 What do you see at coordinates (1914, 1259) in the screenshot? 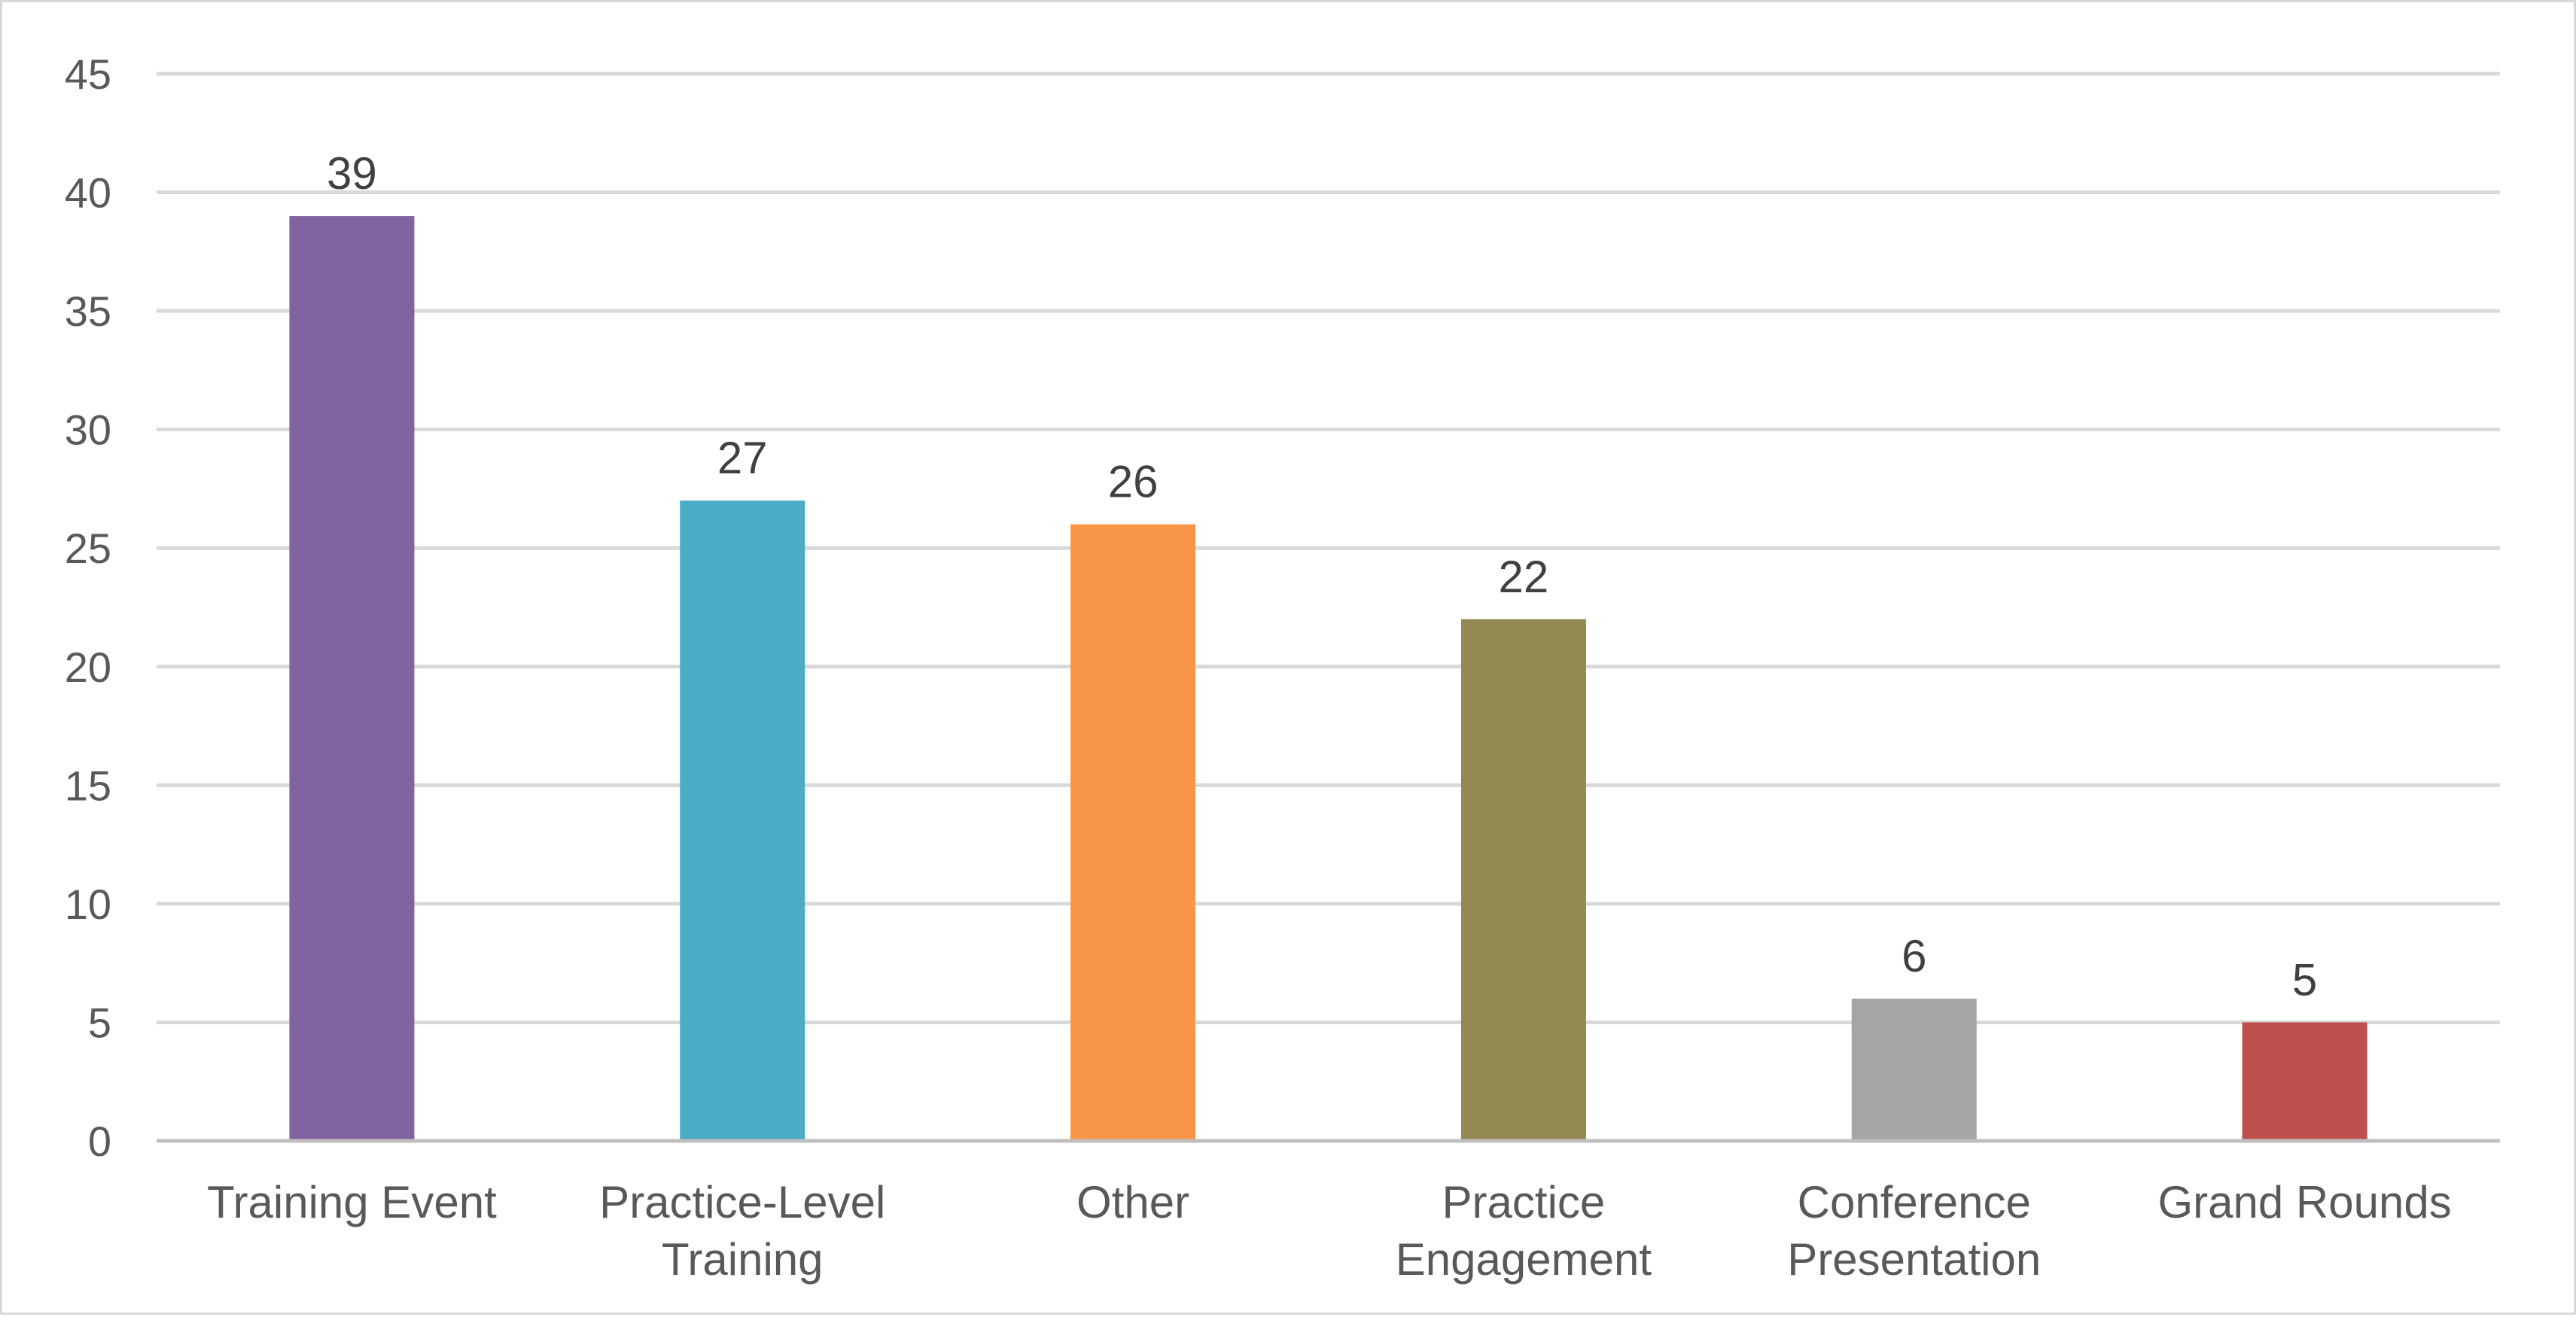
I see `category-label-line: Presentation` at bounding box center [1914, 1259].